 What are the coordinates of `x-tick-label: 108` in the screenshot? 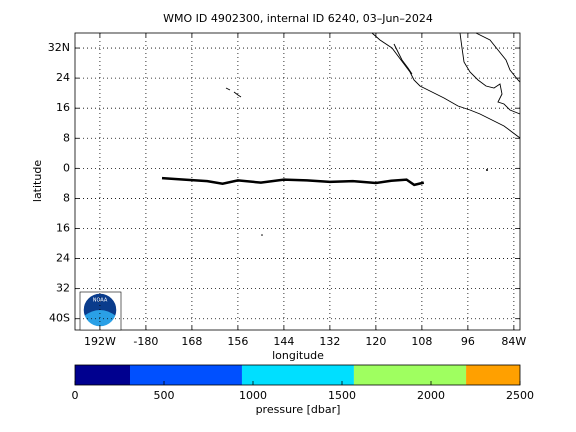 It's located at (421, 341).